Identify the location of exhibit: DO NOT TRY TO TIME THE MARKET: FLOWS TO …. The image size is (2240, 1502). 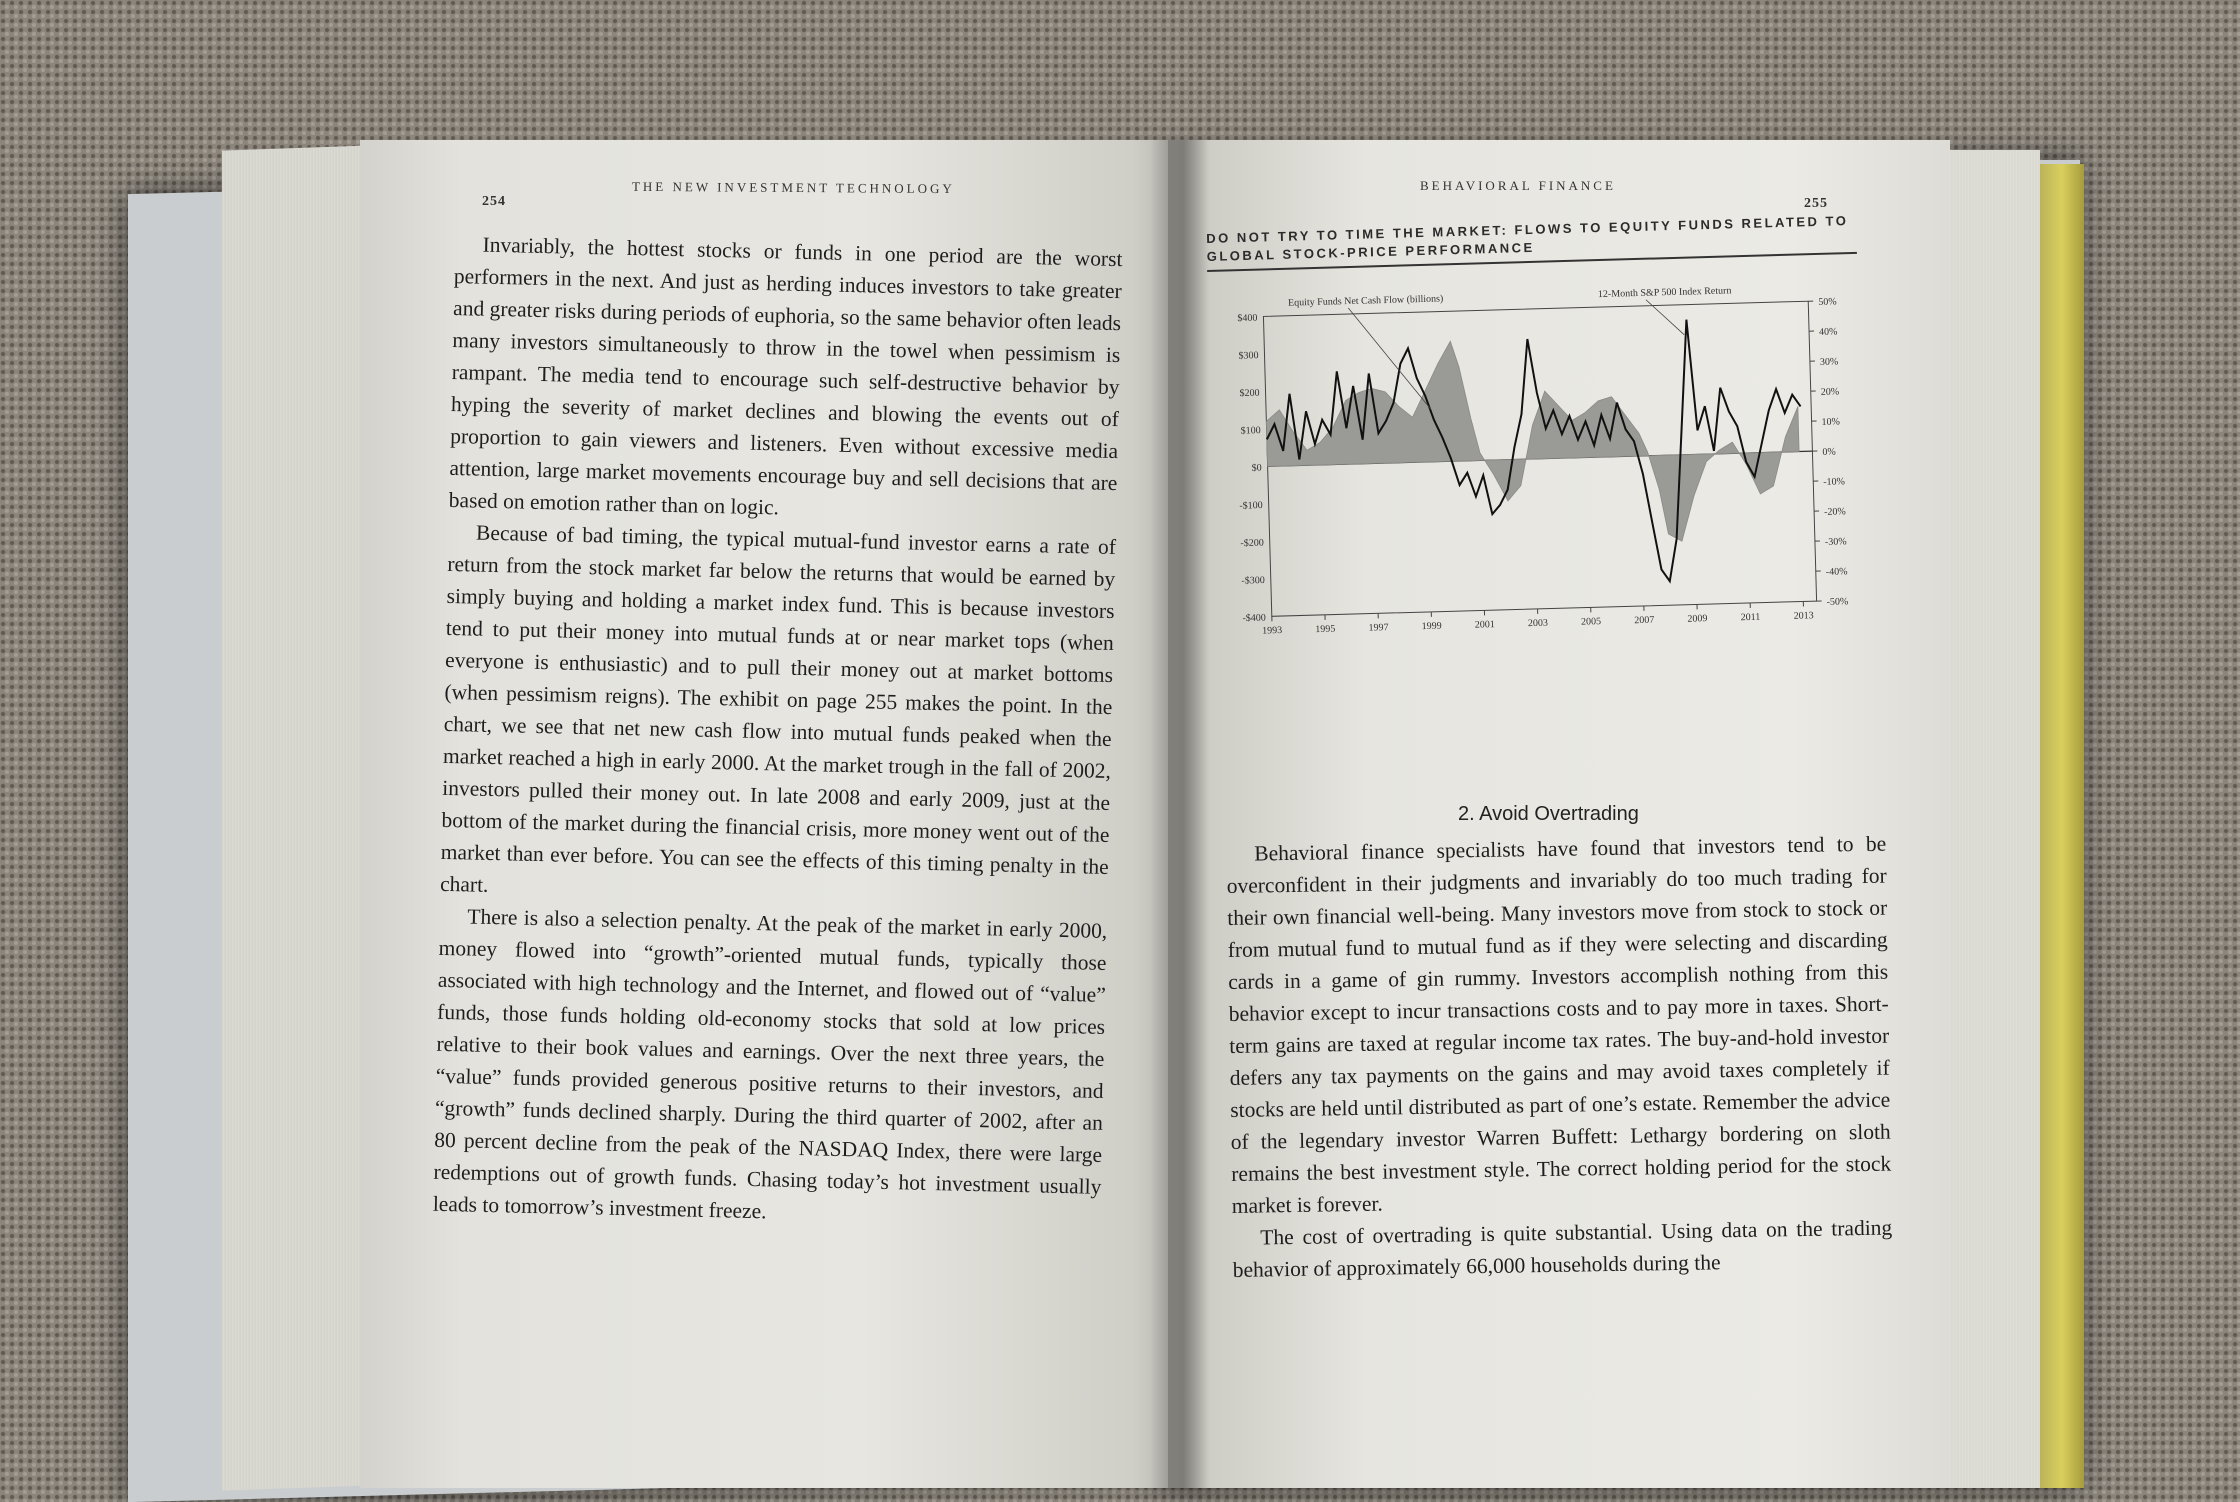
(1557, 444).